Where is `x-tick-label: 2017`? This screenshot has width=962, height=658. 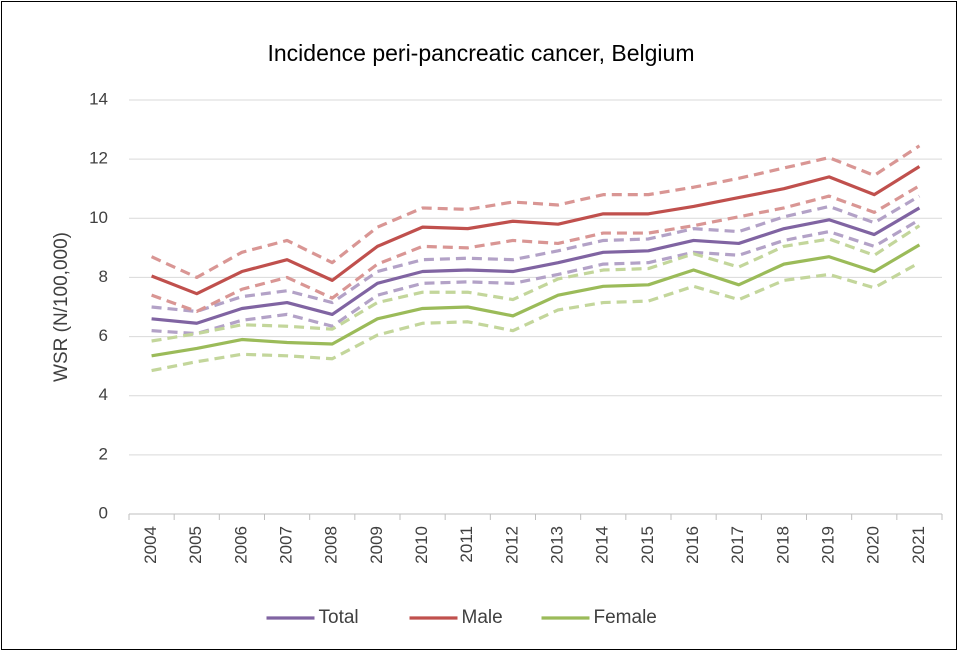 x-tick-label: 2017 is located at coordinates (737, 545).